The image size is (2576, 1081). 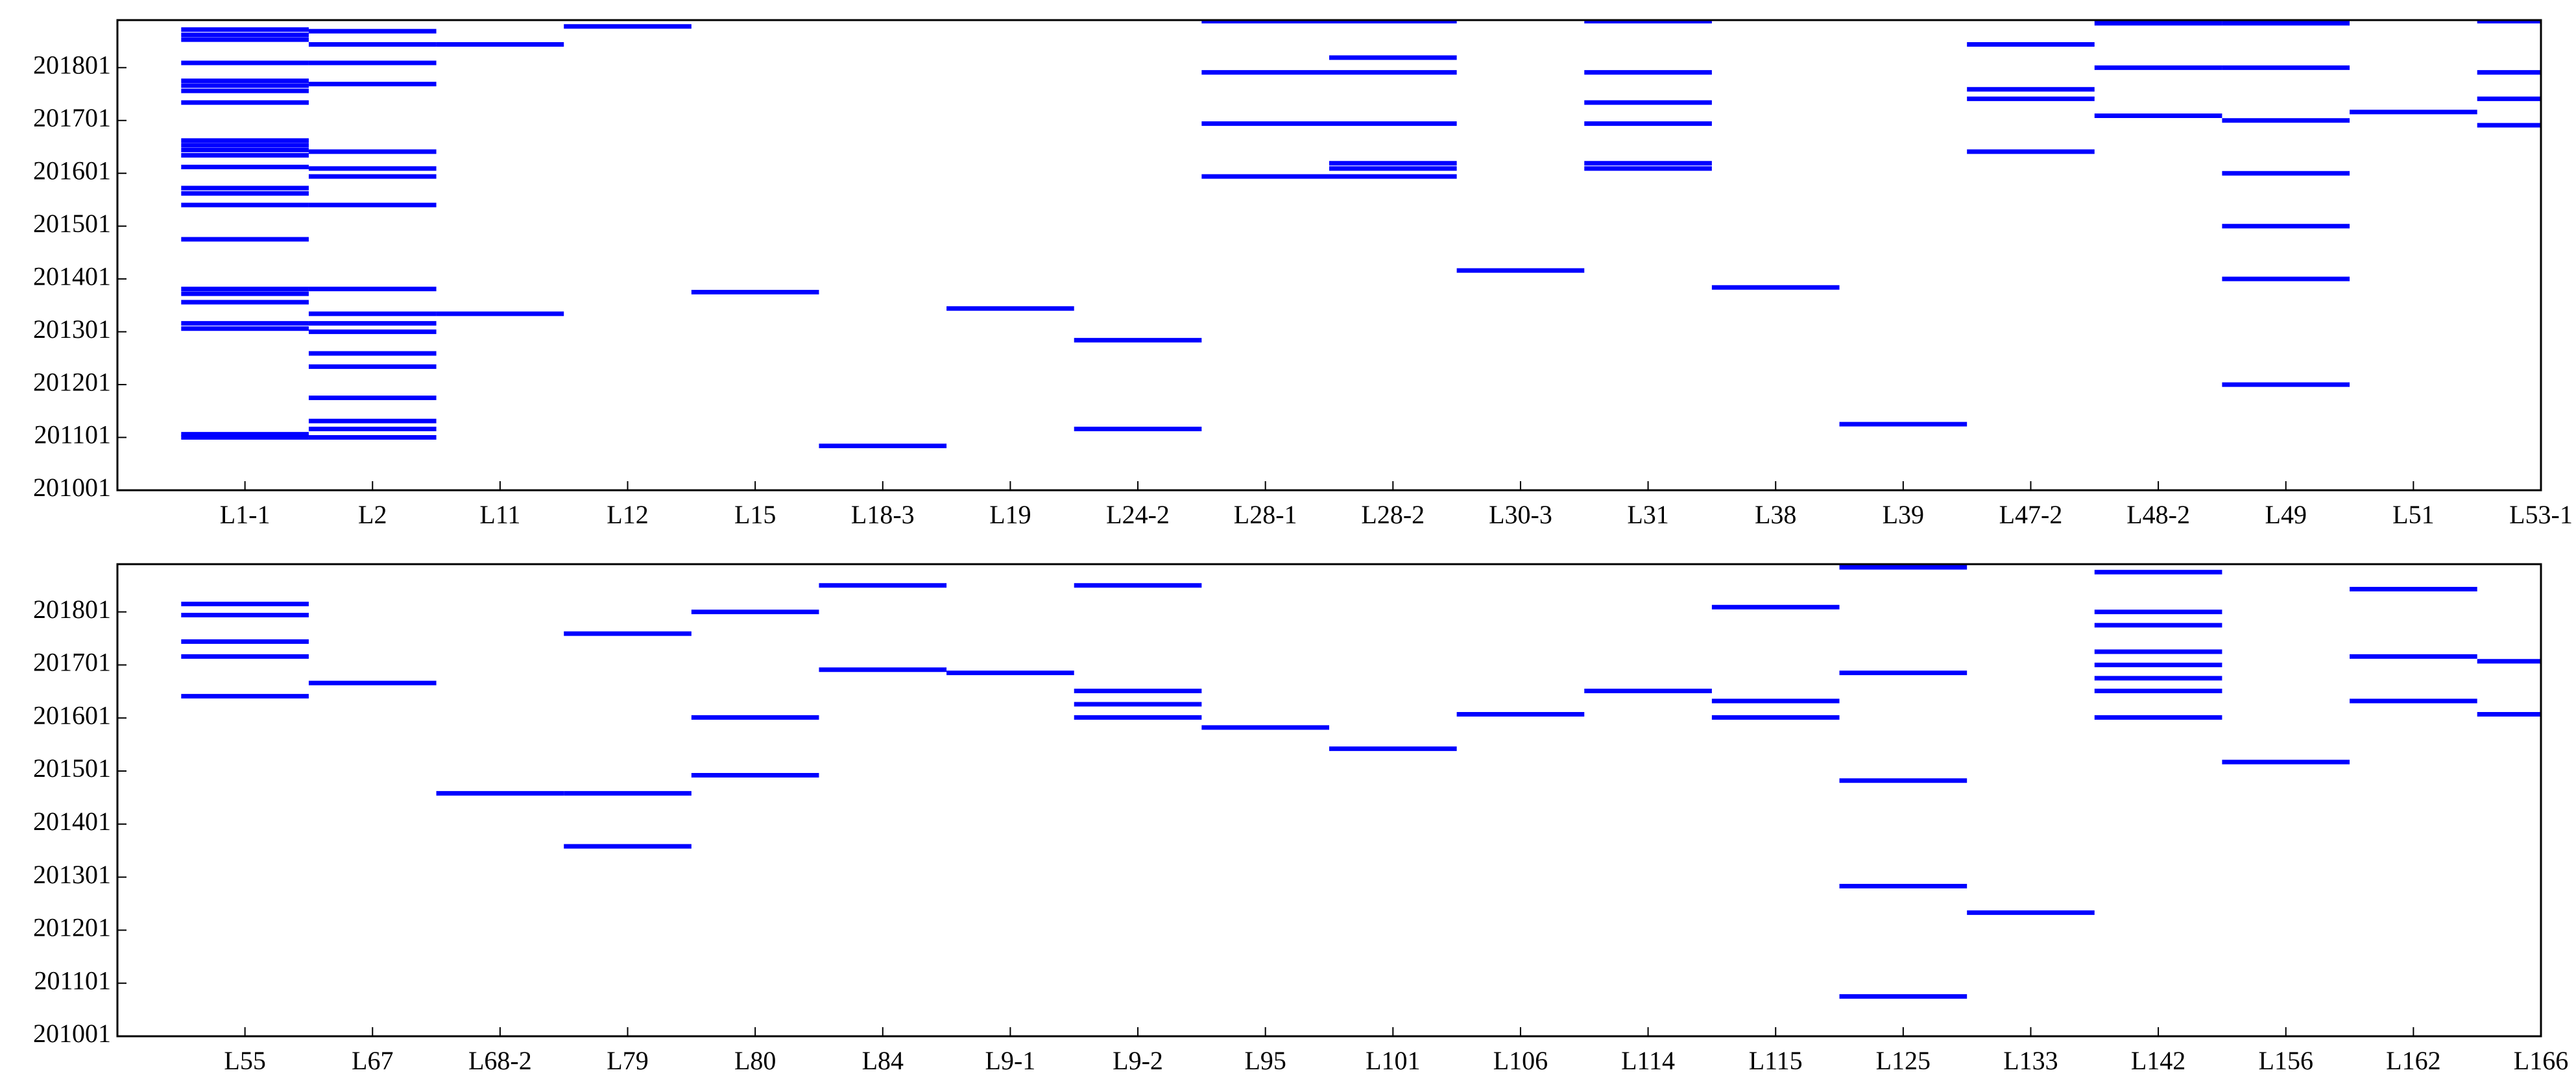 I want to click on x-tick-label: L51, so click(x=2413, y=514).